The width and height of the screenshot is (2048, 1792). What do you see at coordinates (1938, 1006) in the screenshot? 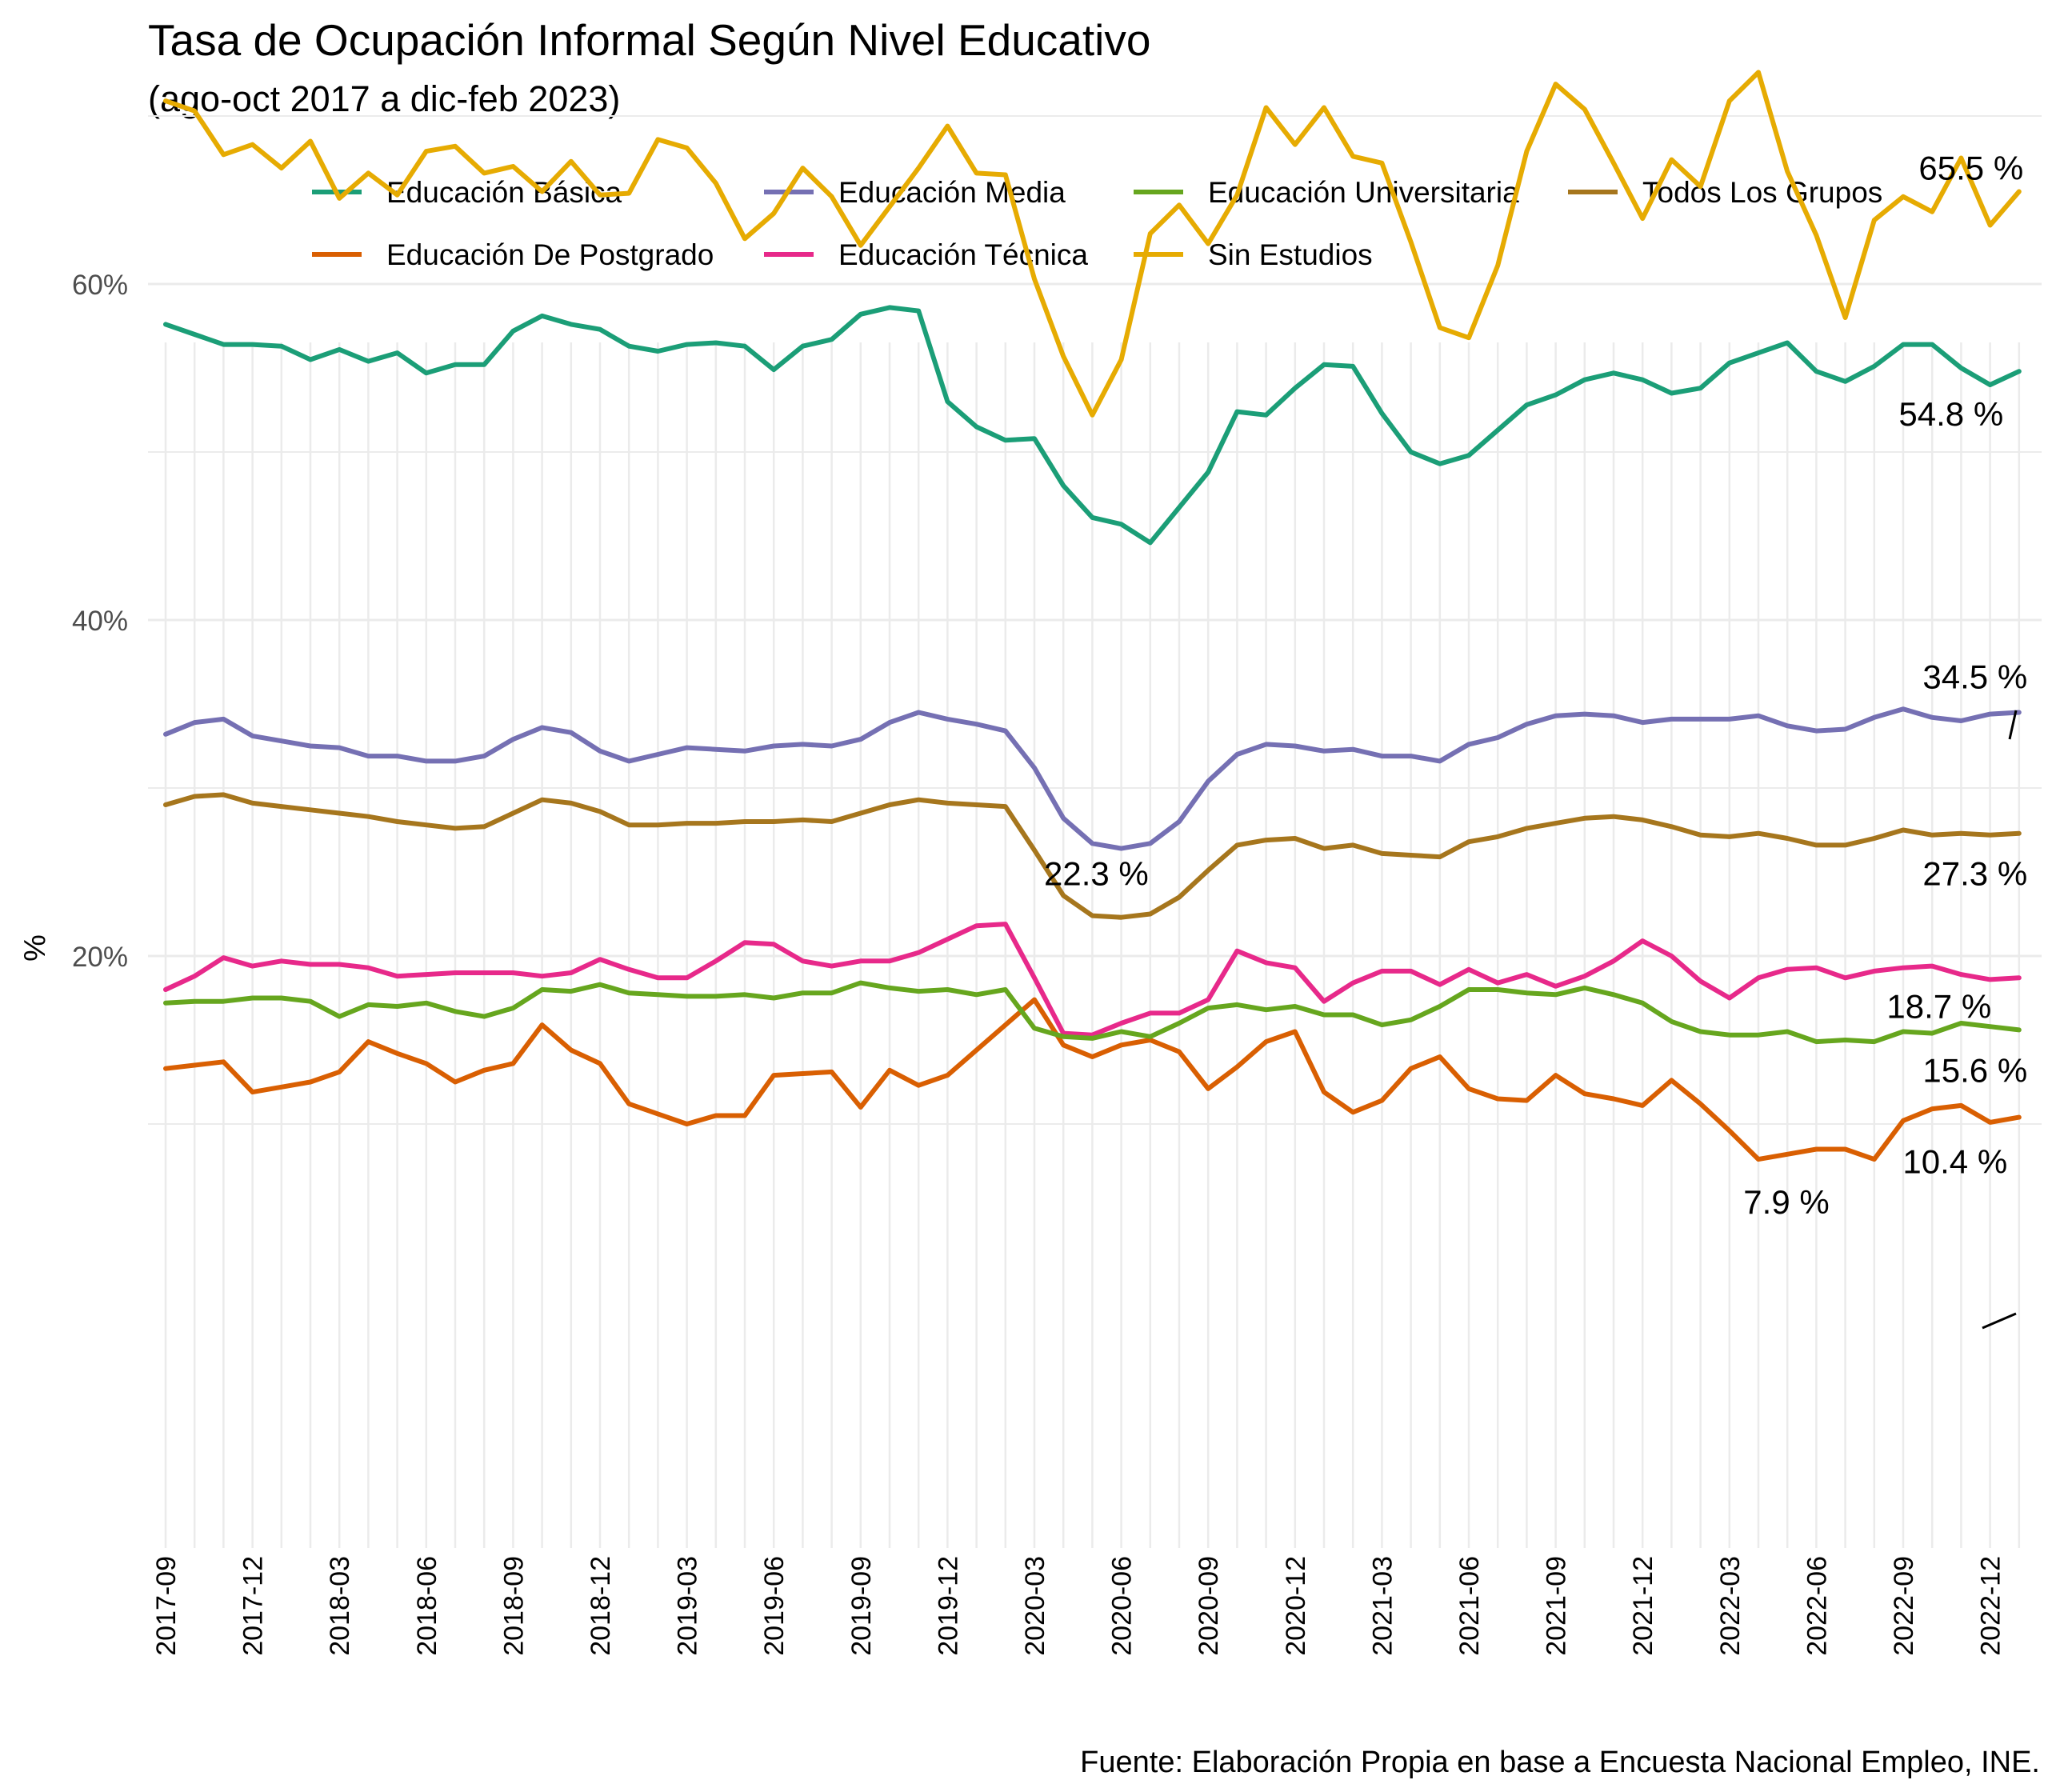
I see `data-label: 18.7 %` at bounding box center [1938, 1006].